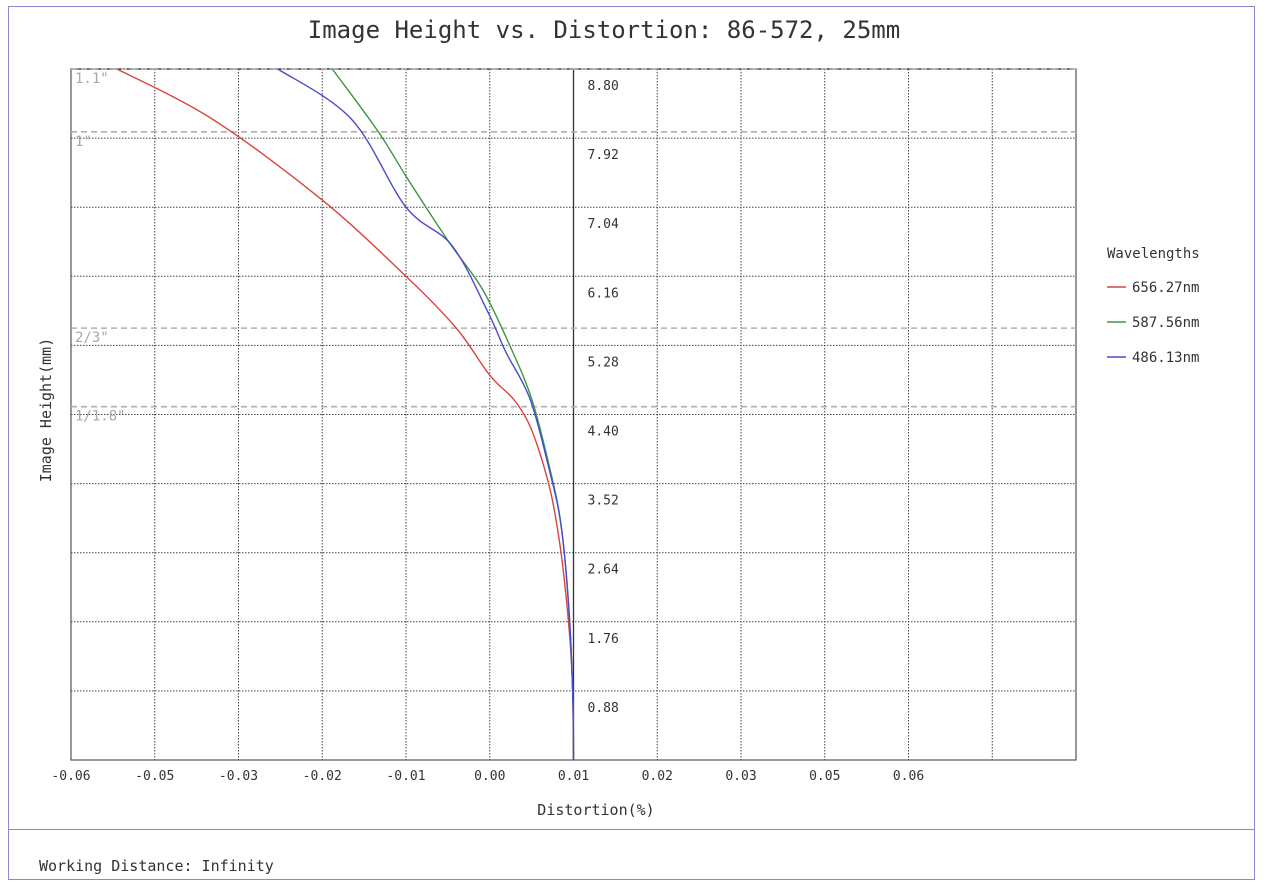 The image size is (1265, 888). Describe the element at coordinates (595, 810) in the screenshot. I see `x-axis-label: Distortion(%)` at that location.